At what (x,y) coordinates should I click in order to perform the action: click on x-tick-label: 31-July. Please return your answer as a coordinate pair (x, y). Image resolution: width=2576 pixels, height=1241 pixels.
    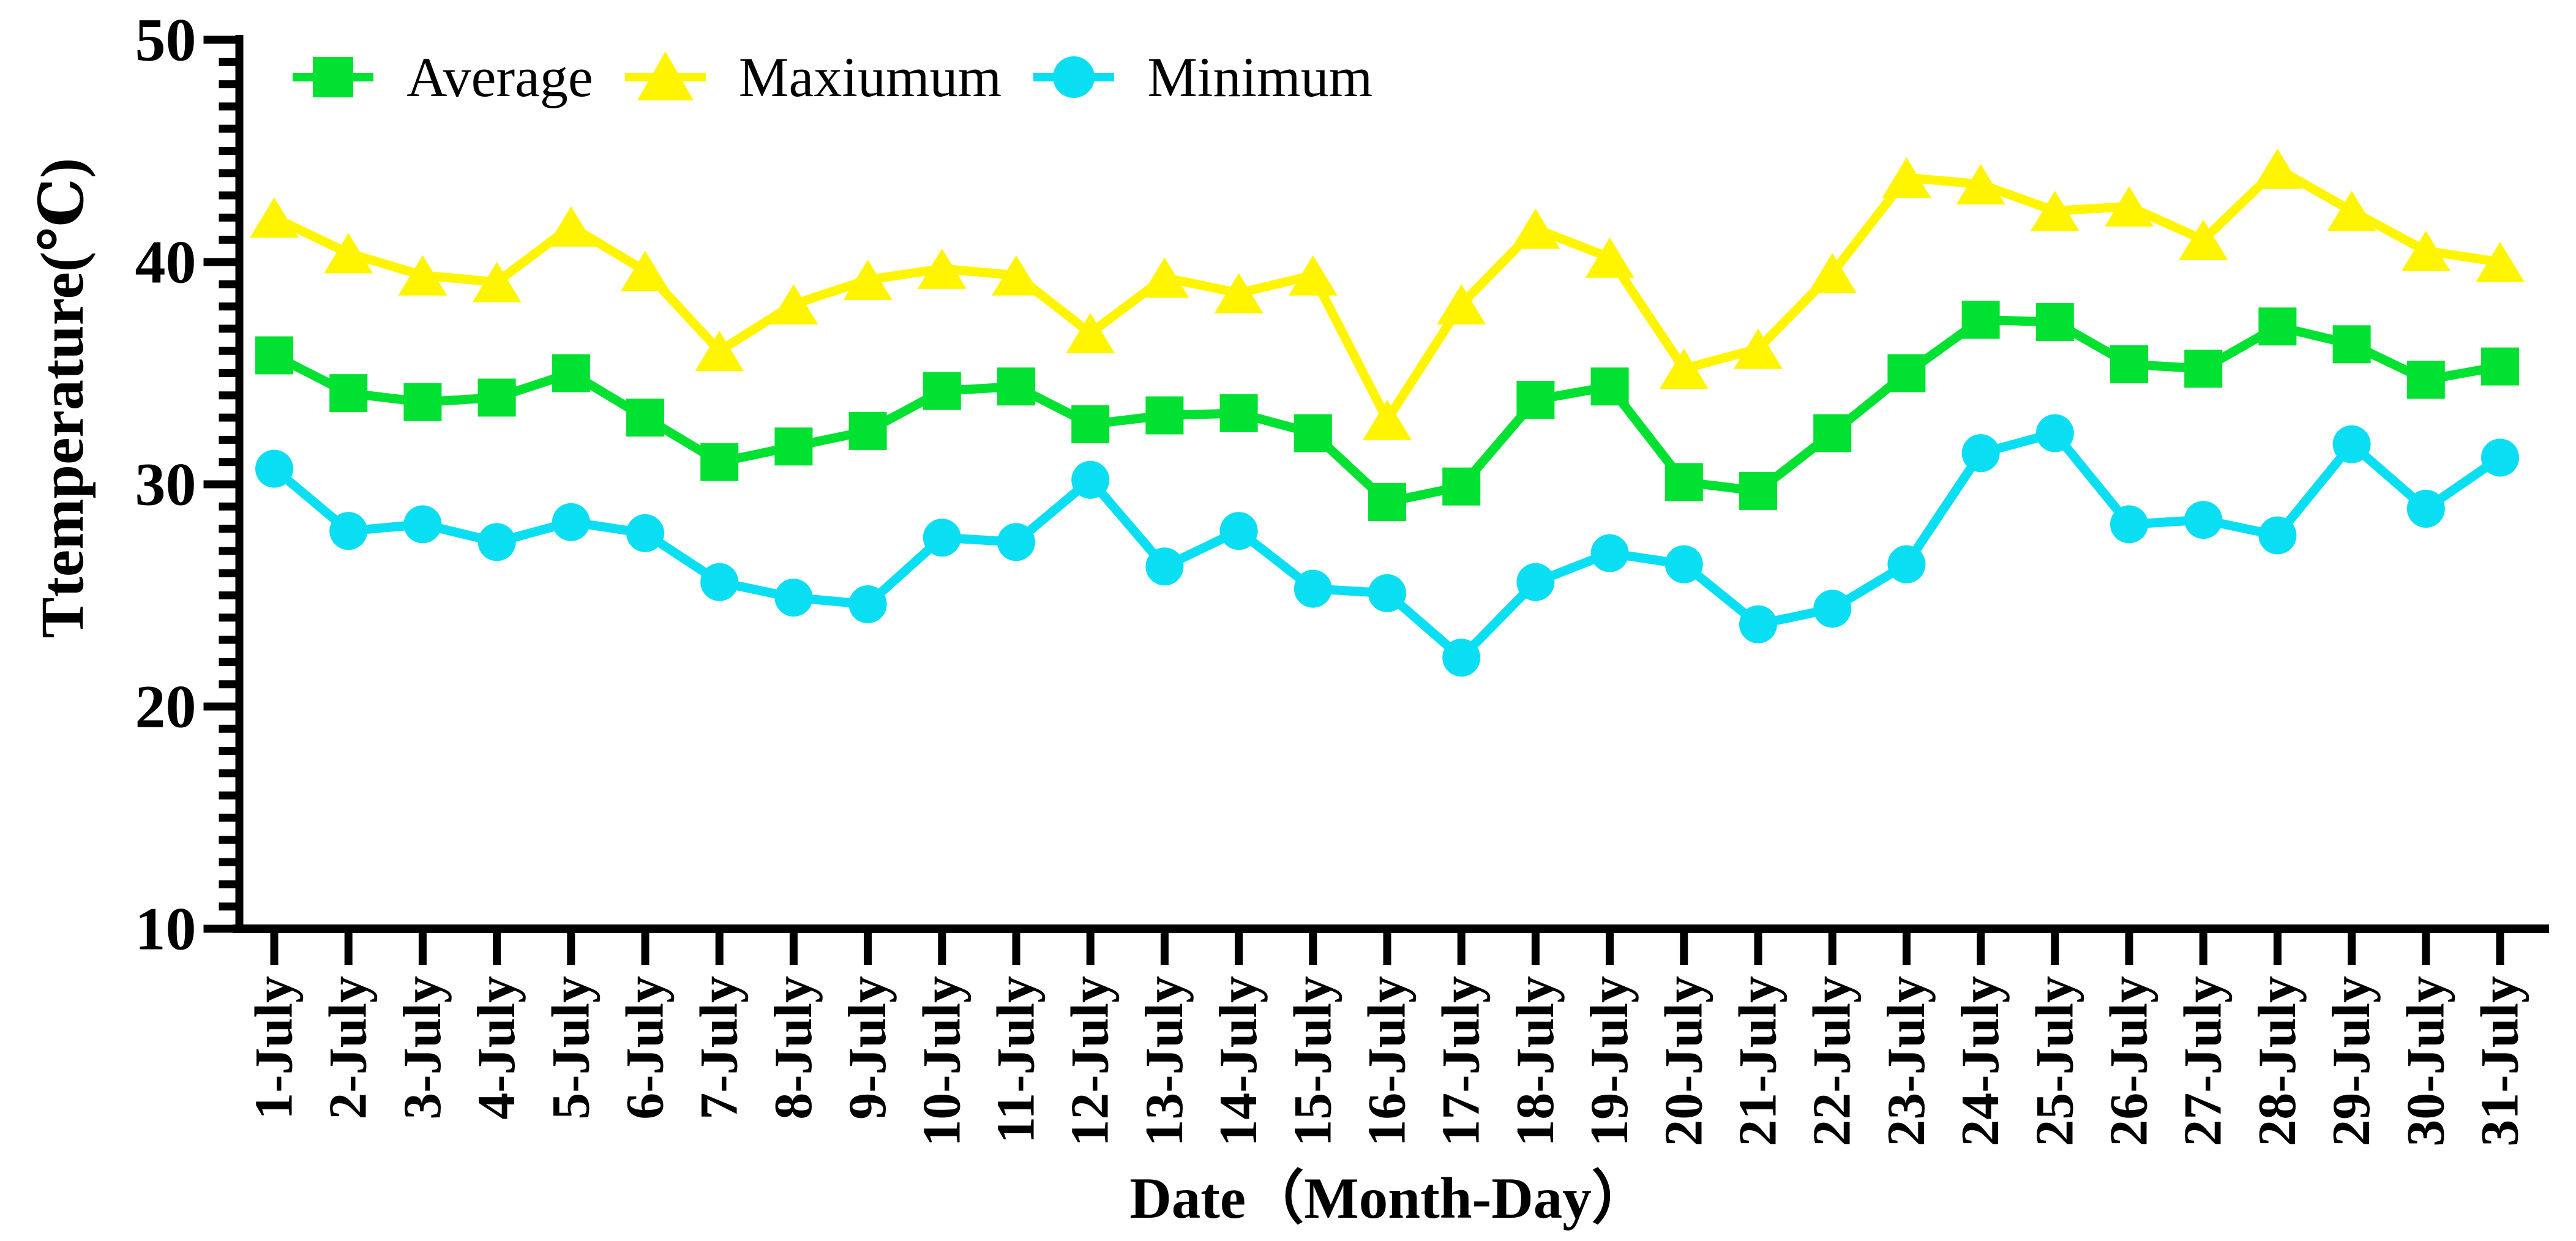
    Looking at the image, I should click on (2500, 1061).